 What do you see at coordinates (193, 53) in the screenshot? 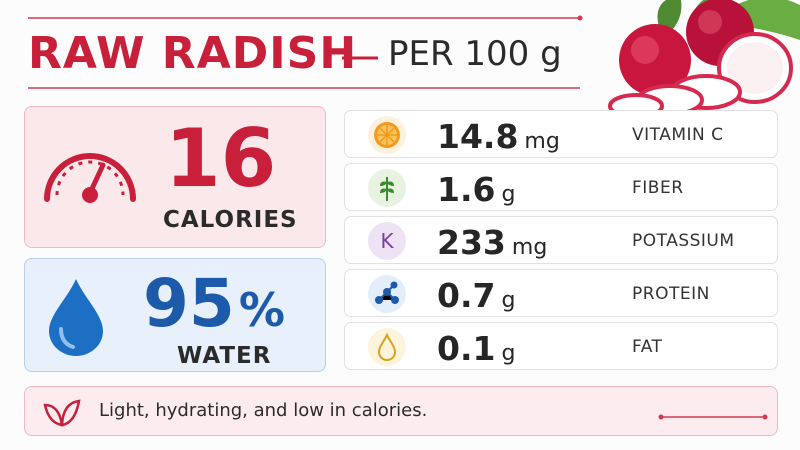
I see `title: RAW RADISH` at bounding box center [193, 53].